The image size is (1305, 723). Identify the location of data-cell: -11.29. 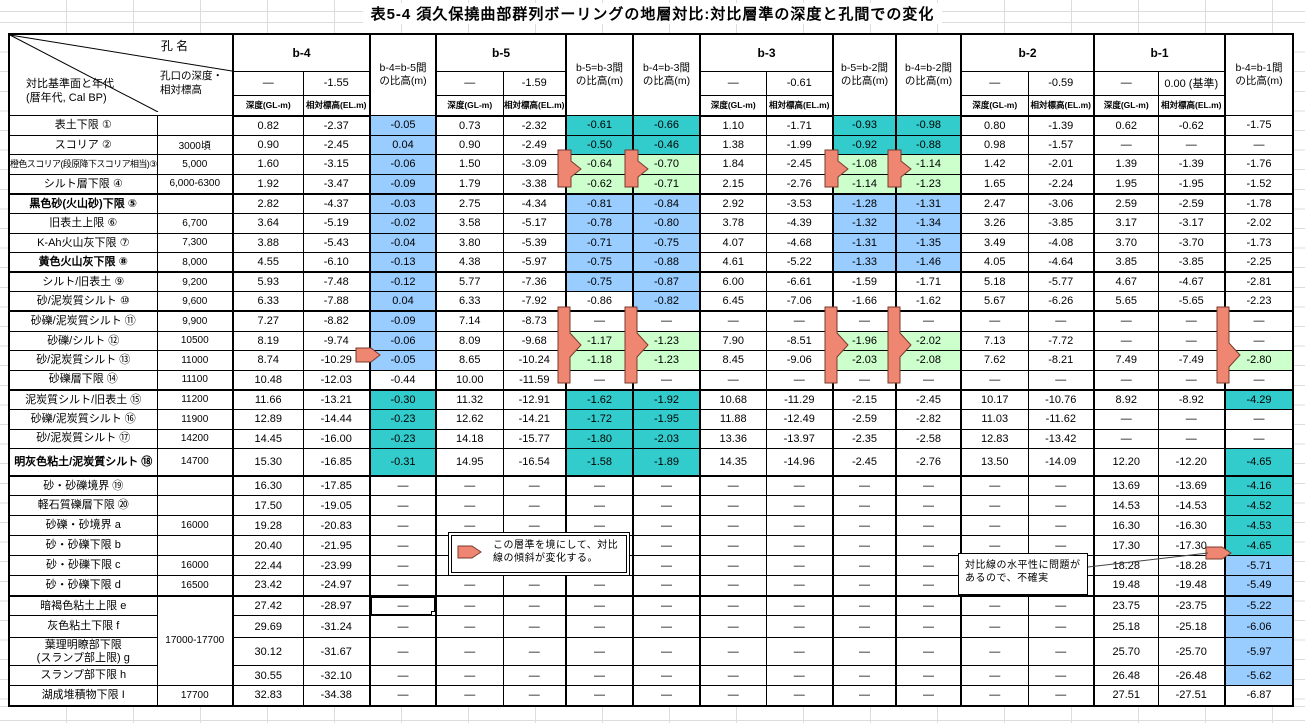
(799, 399).